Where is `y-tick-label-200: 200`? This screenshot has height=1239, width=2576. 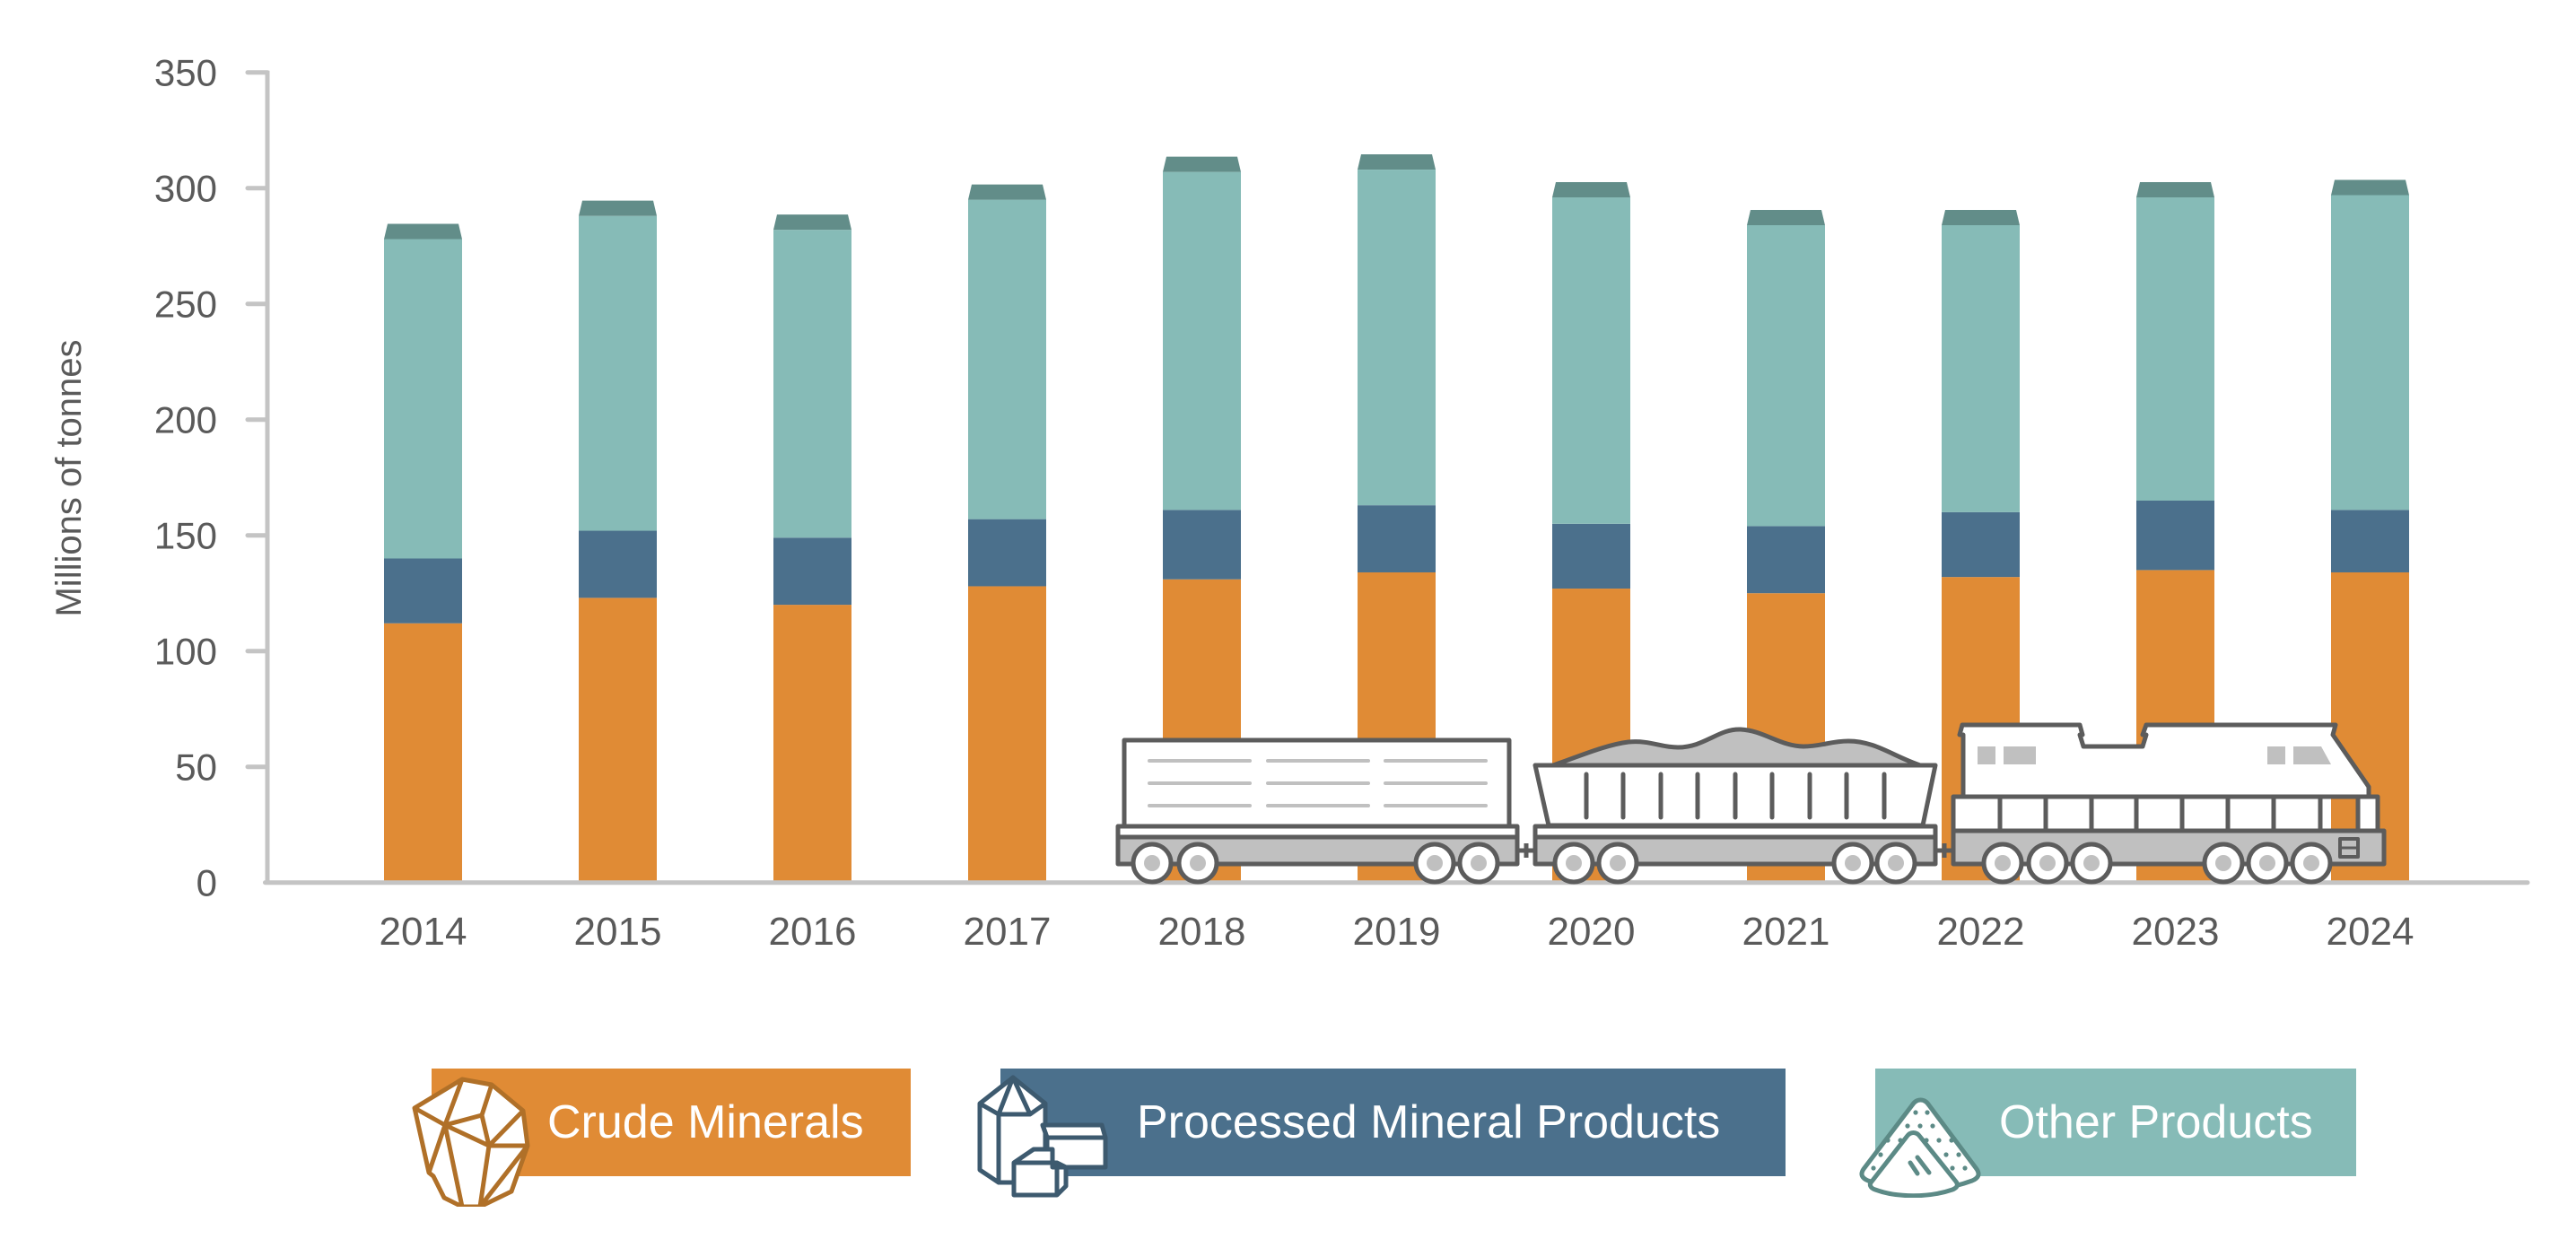 y-tick-label-200: 200 is located at coordinates (186, 420).